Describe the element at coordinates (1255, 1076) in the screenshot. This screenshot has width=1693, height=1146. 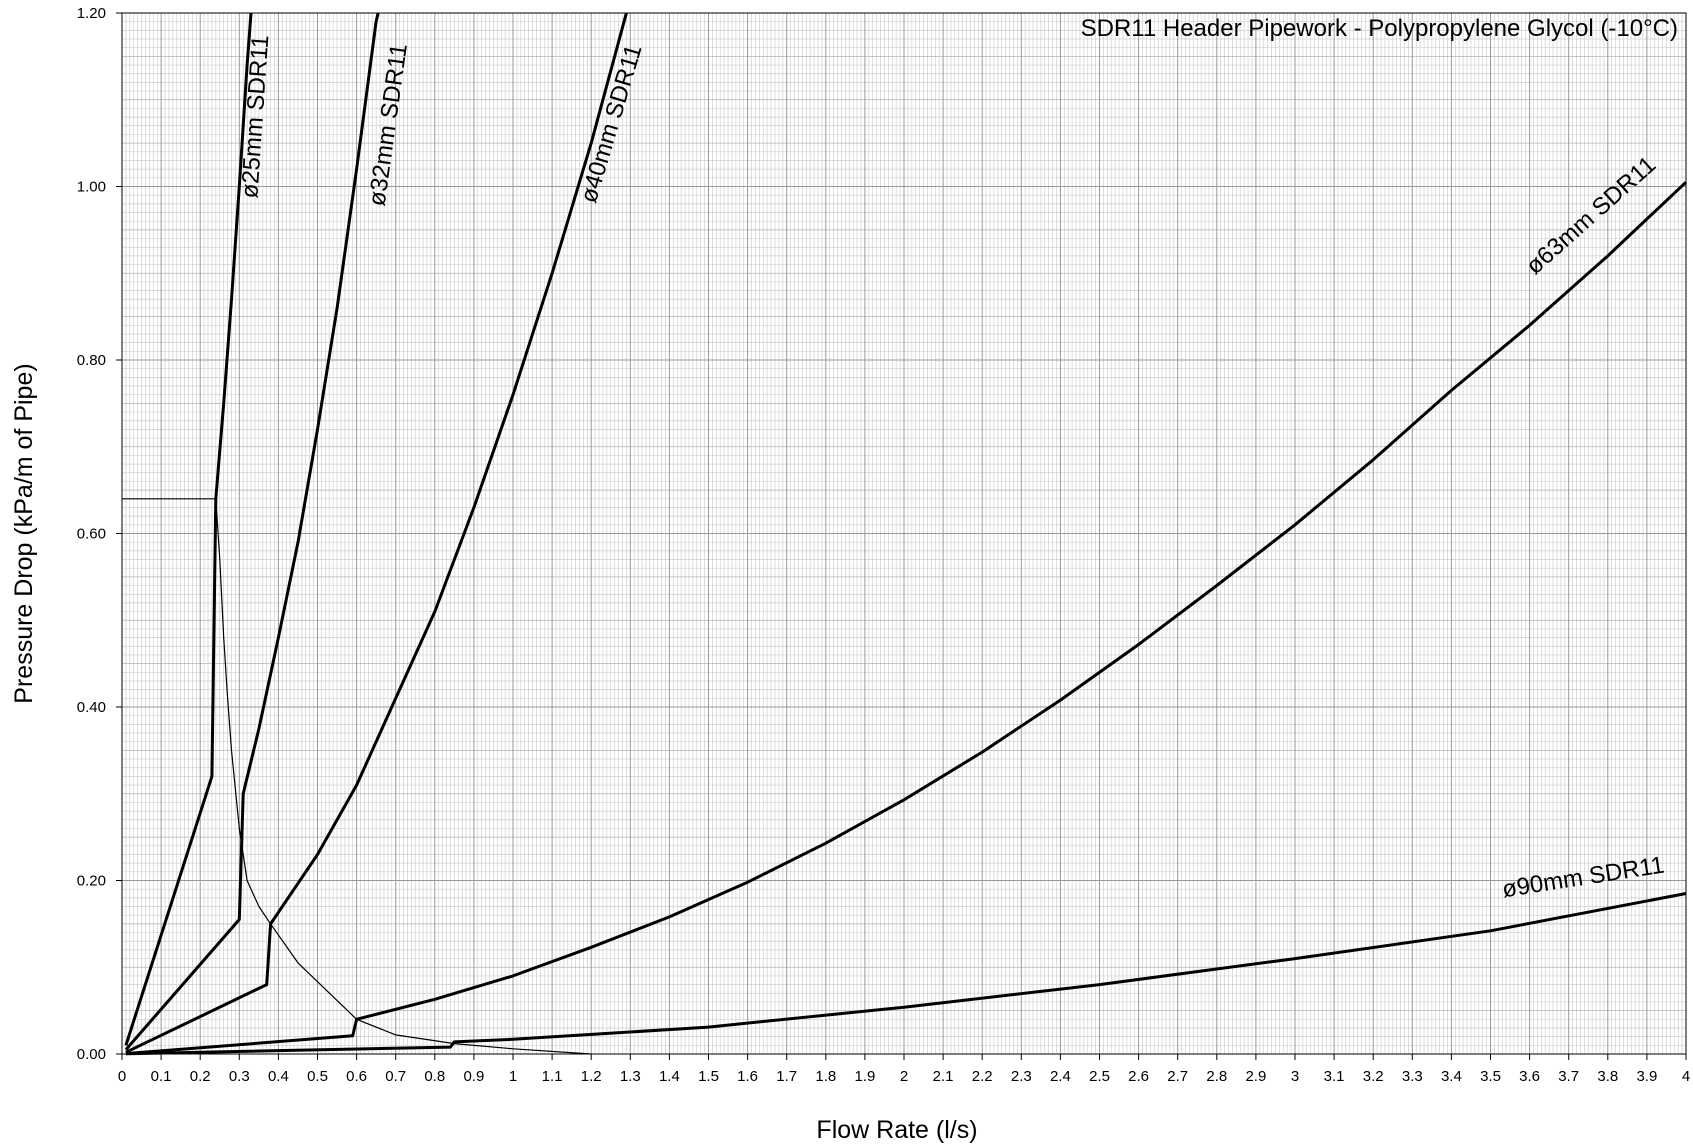
I see `x-tick-label: 2.9` at that location.